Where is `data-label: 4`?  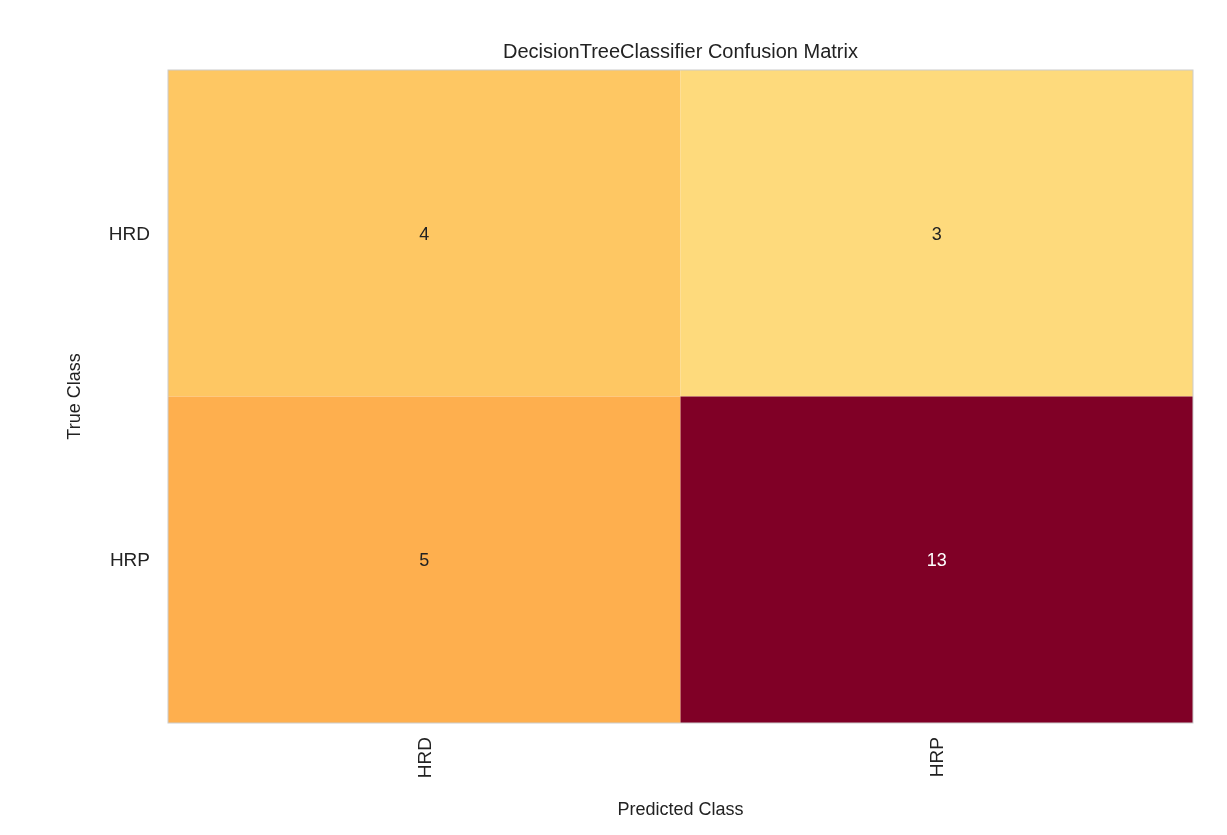 data-label: 4 is located at coordinates (424, 233).